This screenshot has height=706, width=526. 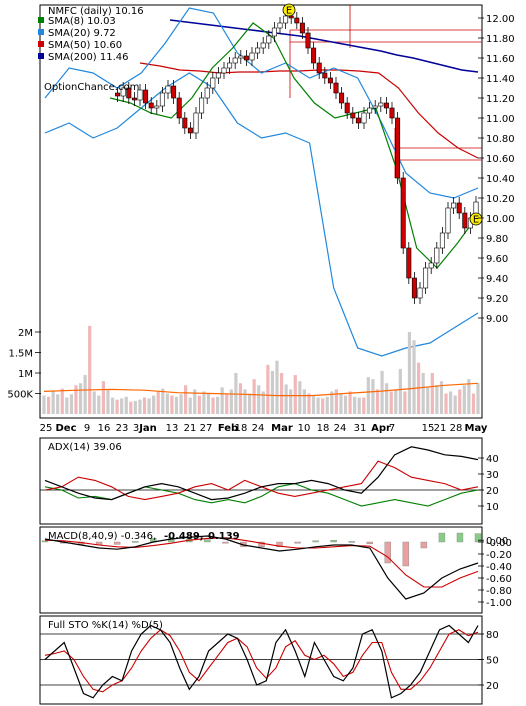 I want to click on x-tick-label: 21, so click(x=190, y=428).